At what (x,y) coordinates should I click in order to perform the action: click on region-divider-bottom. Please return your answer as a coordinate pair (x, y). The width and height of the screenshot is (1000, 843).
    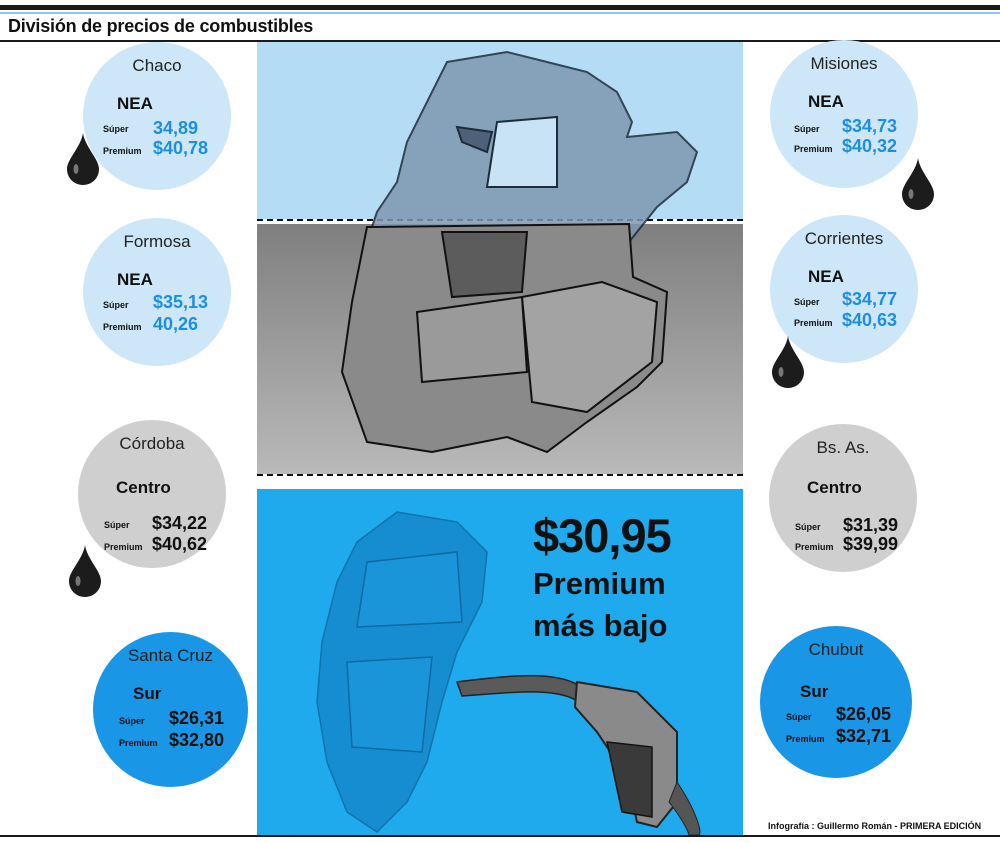
    Looking at the image, I should click on (500, 475).